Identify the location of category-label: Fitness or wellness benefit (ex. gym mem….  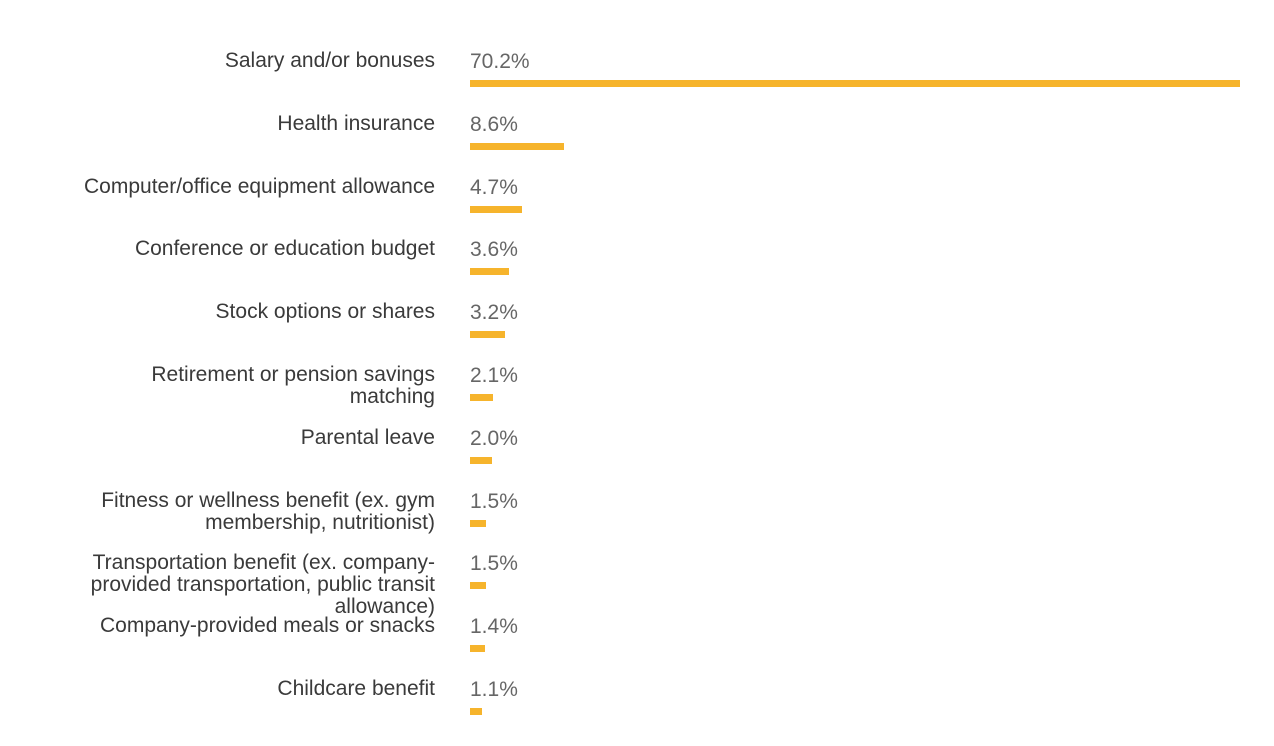
(268, 511).